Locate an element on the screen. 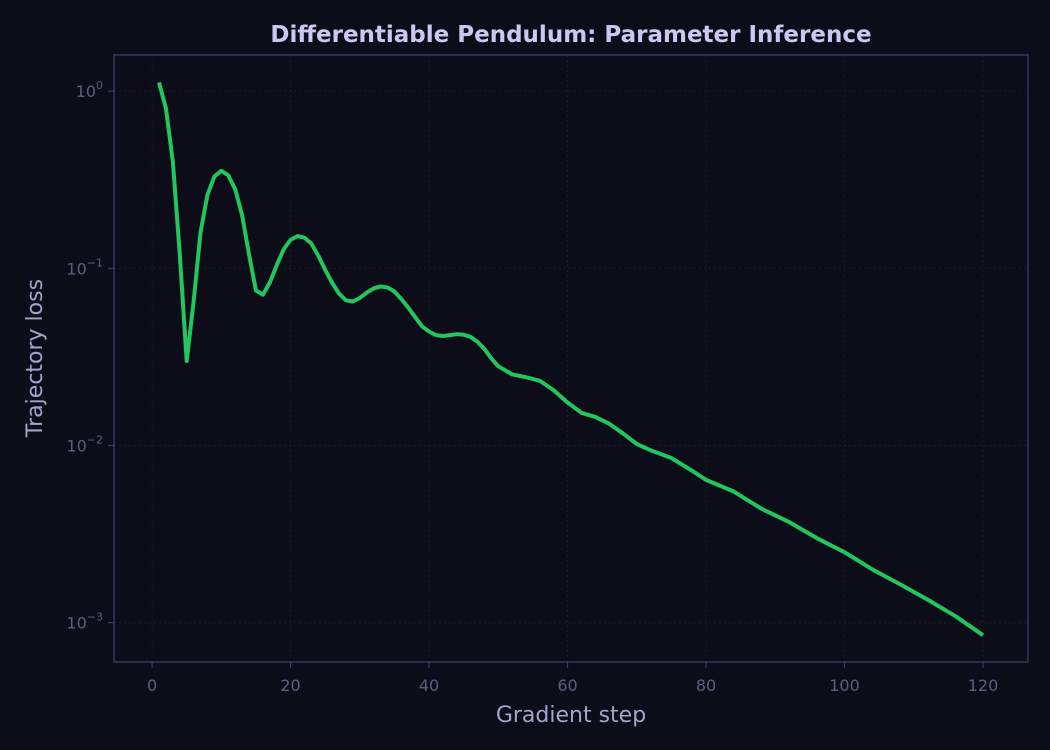  x-tick-label: 120 is located at coordinates (983, 685).